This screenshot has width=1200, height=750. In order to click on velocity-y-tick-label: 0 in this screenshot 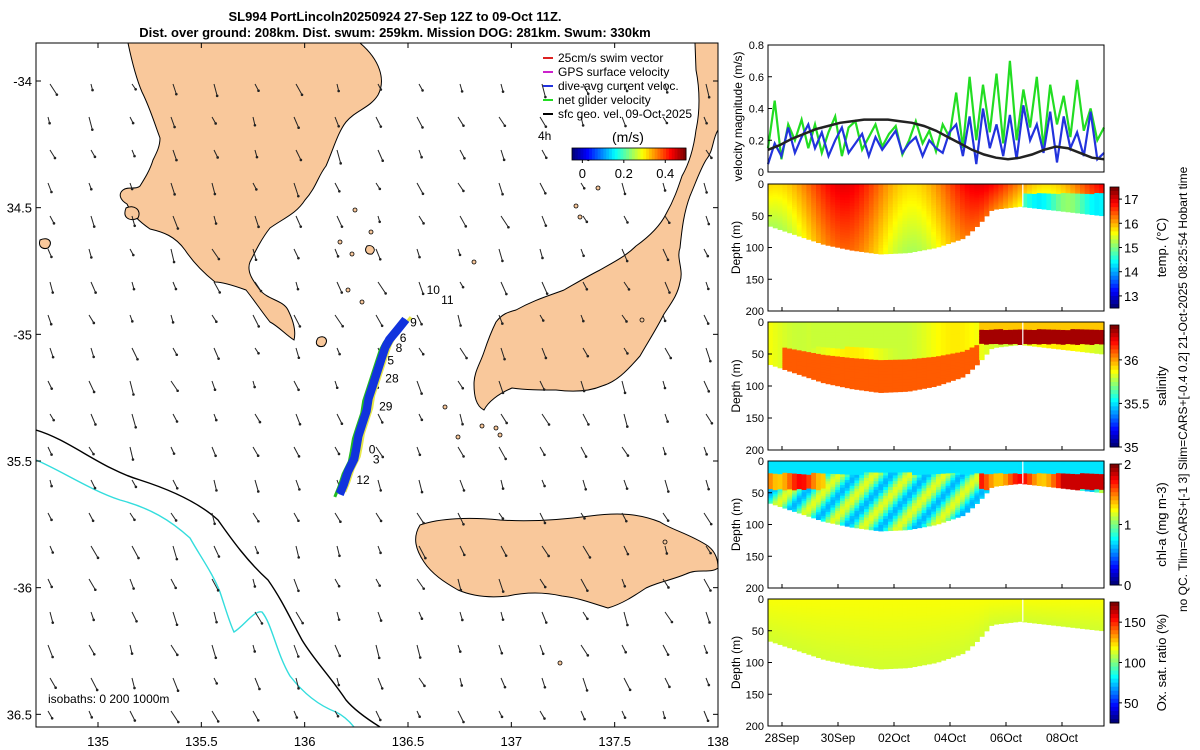, I will do `click(761, 173)`.